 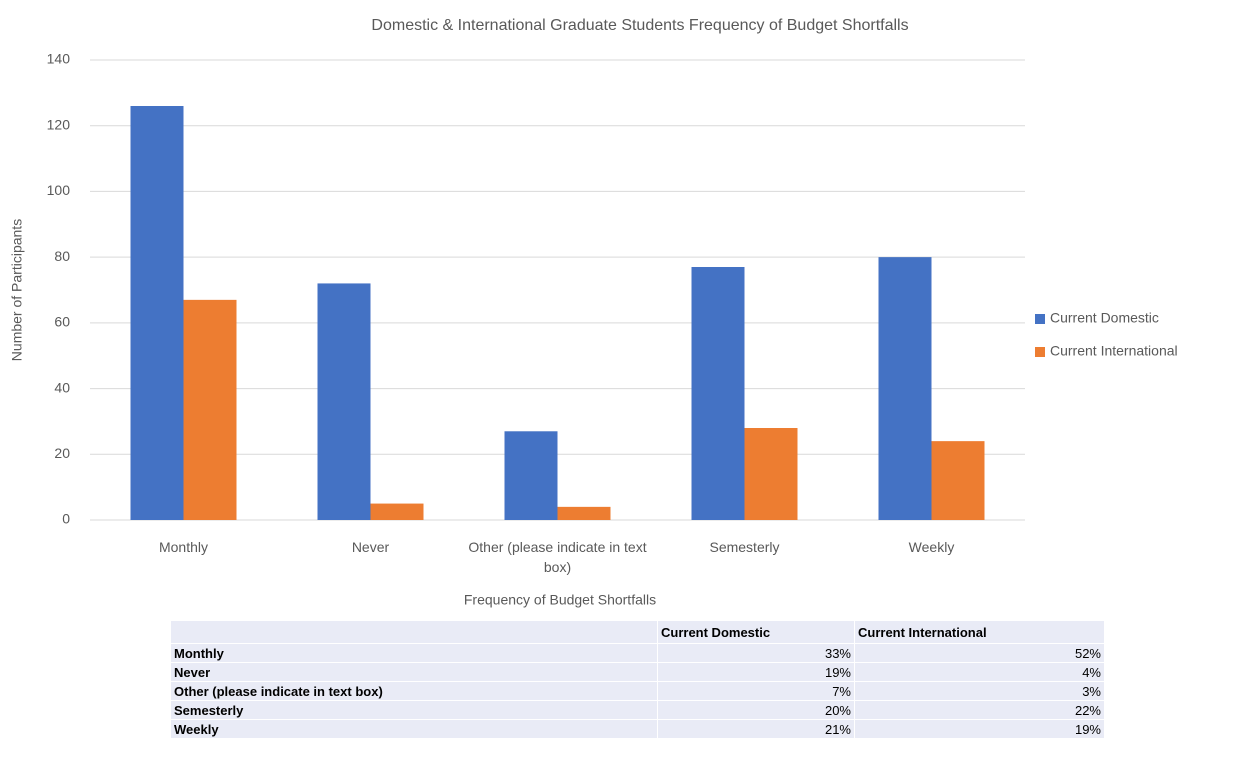 I want to click on row-label: Weekly, so click(x=414, y=729).